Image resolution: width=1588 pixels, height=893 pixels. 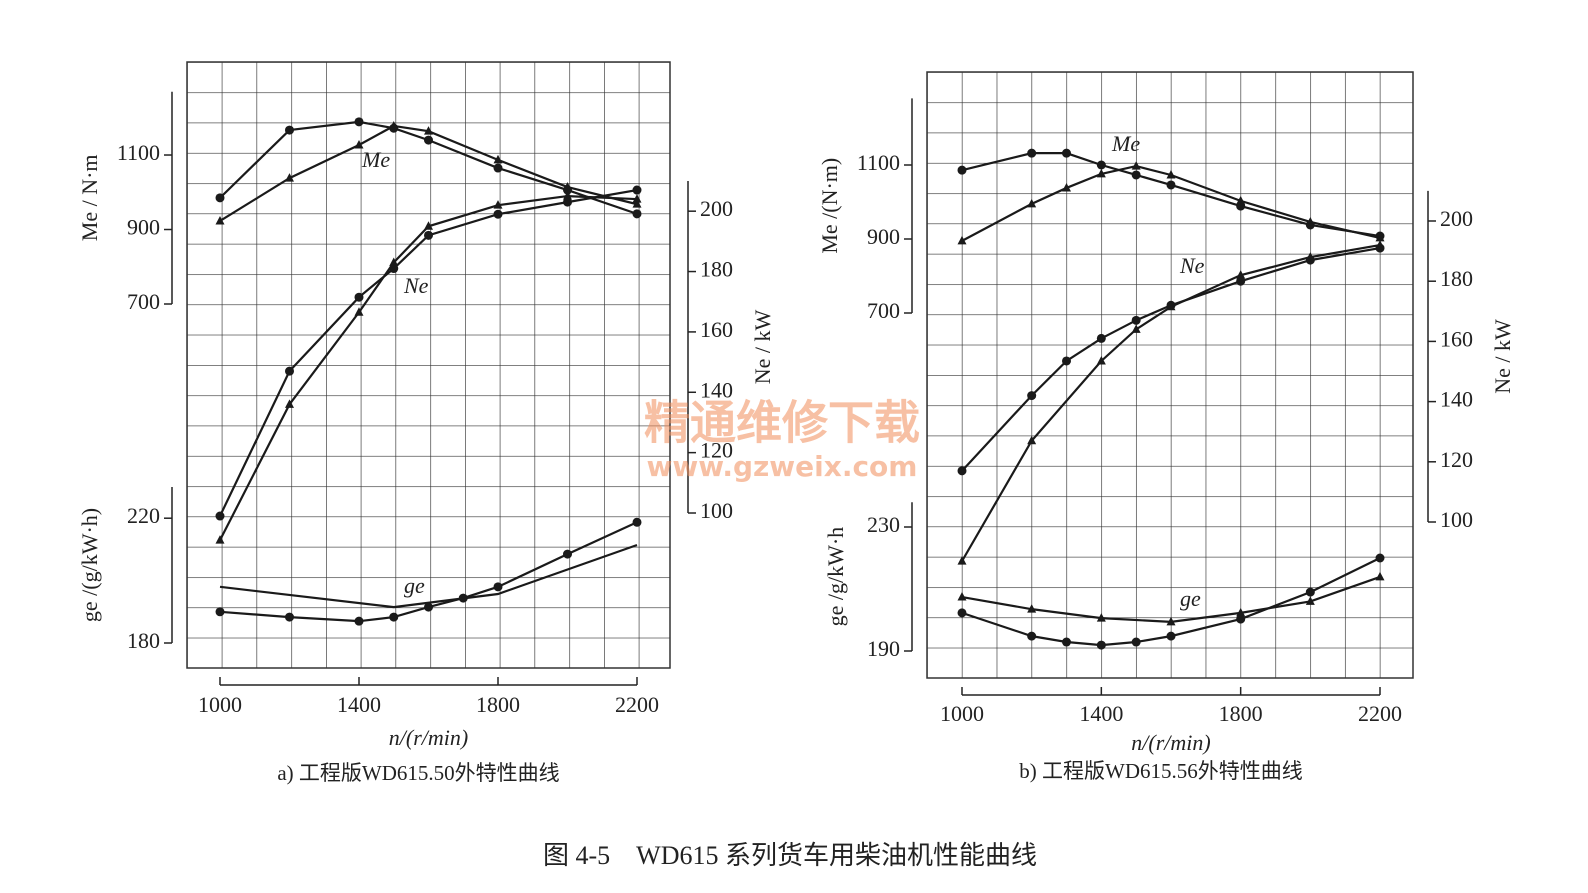 I want to click on chart-caption: a) 工程版WD615.50外特性曲线, so click(x=418, y=773).